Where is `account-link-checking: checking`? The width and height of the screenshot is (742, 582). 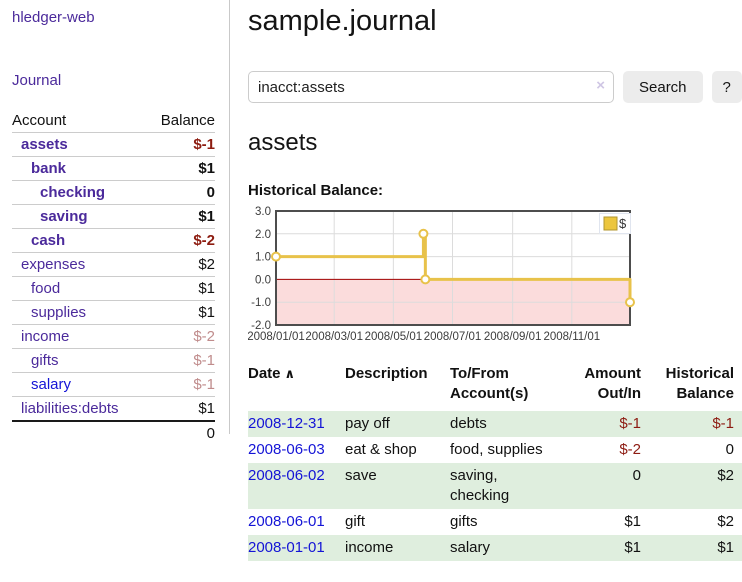
account-link-checking: checking is located at coordinates (73, 192).